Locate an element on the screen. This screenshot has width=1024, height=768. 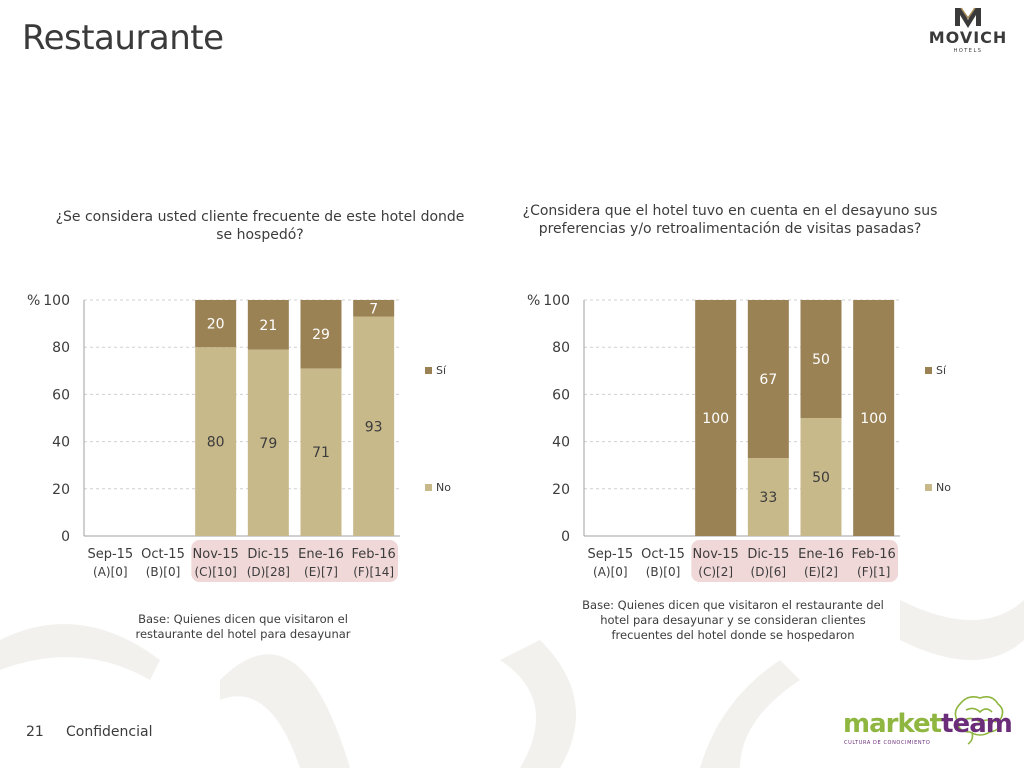
data-label: 80 is located at coordinates (216, 443).